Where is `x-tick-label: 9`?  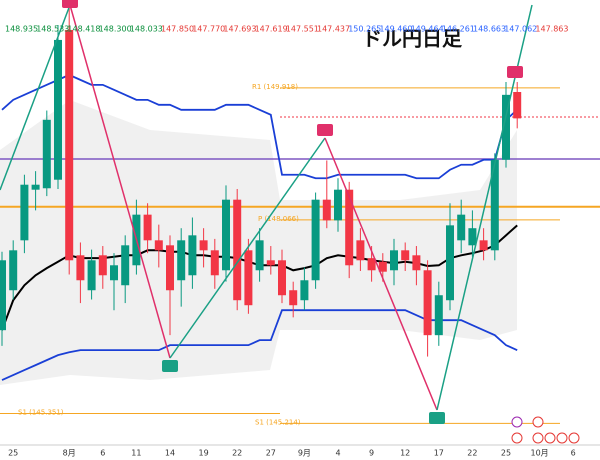 x-tick-label: 9 is located at coordinates (371, 453).